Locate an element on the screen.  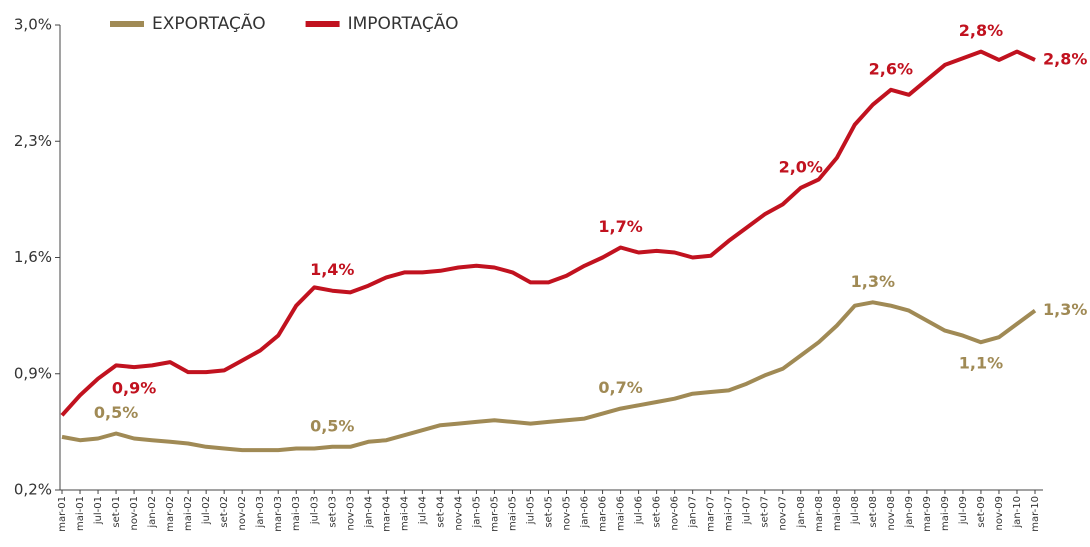
data-label: 0,7% is located at coordinates (620, 387).